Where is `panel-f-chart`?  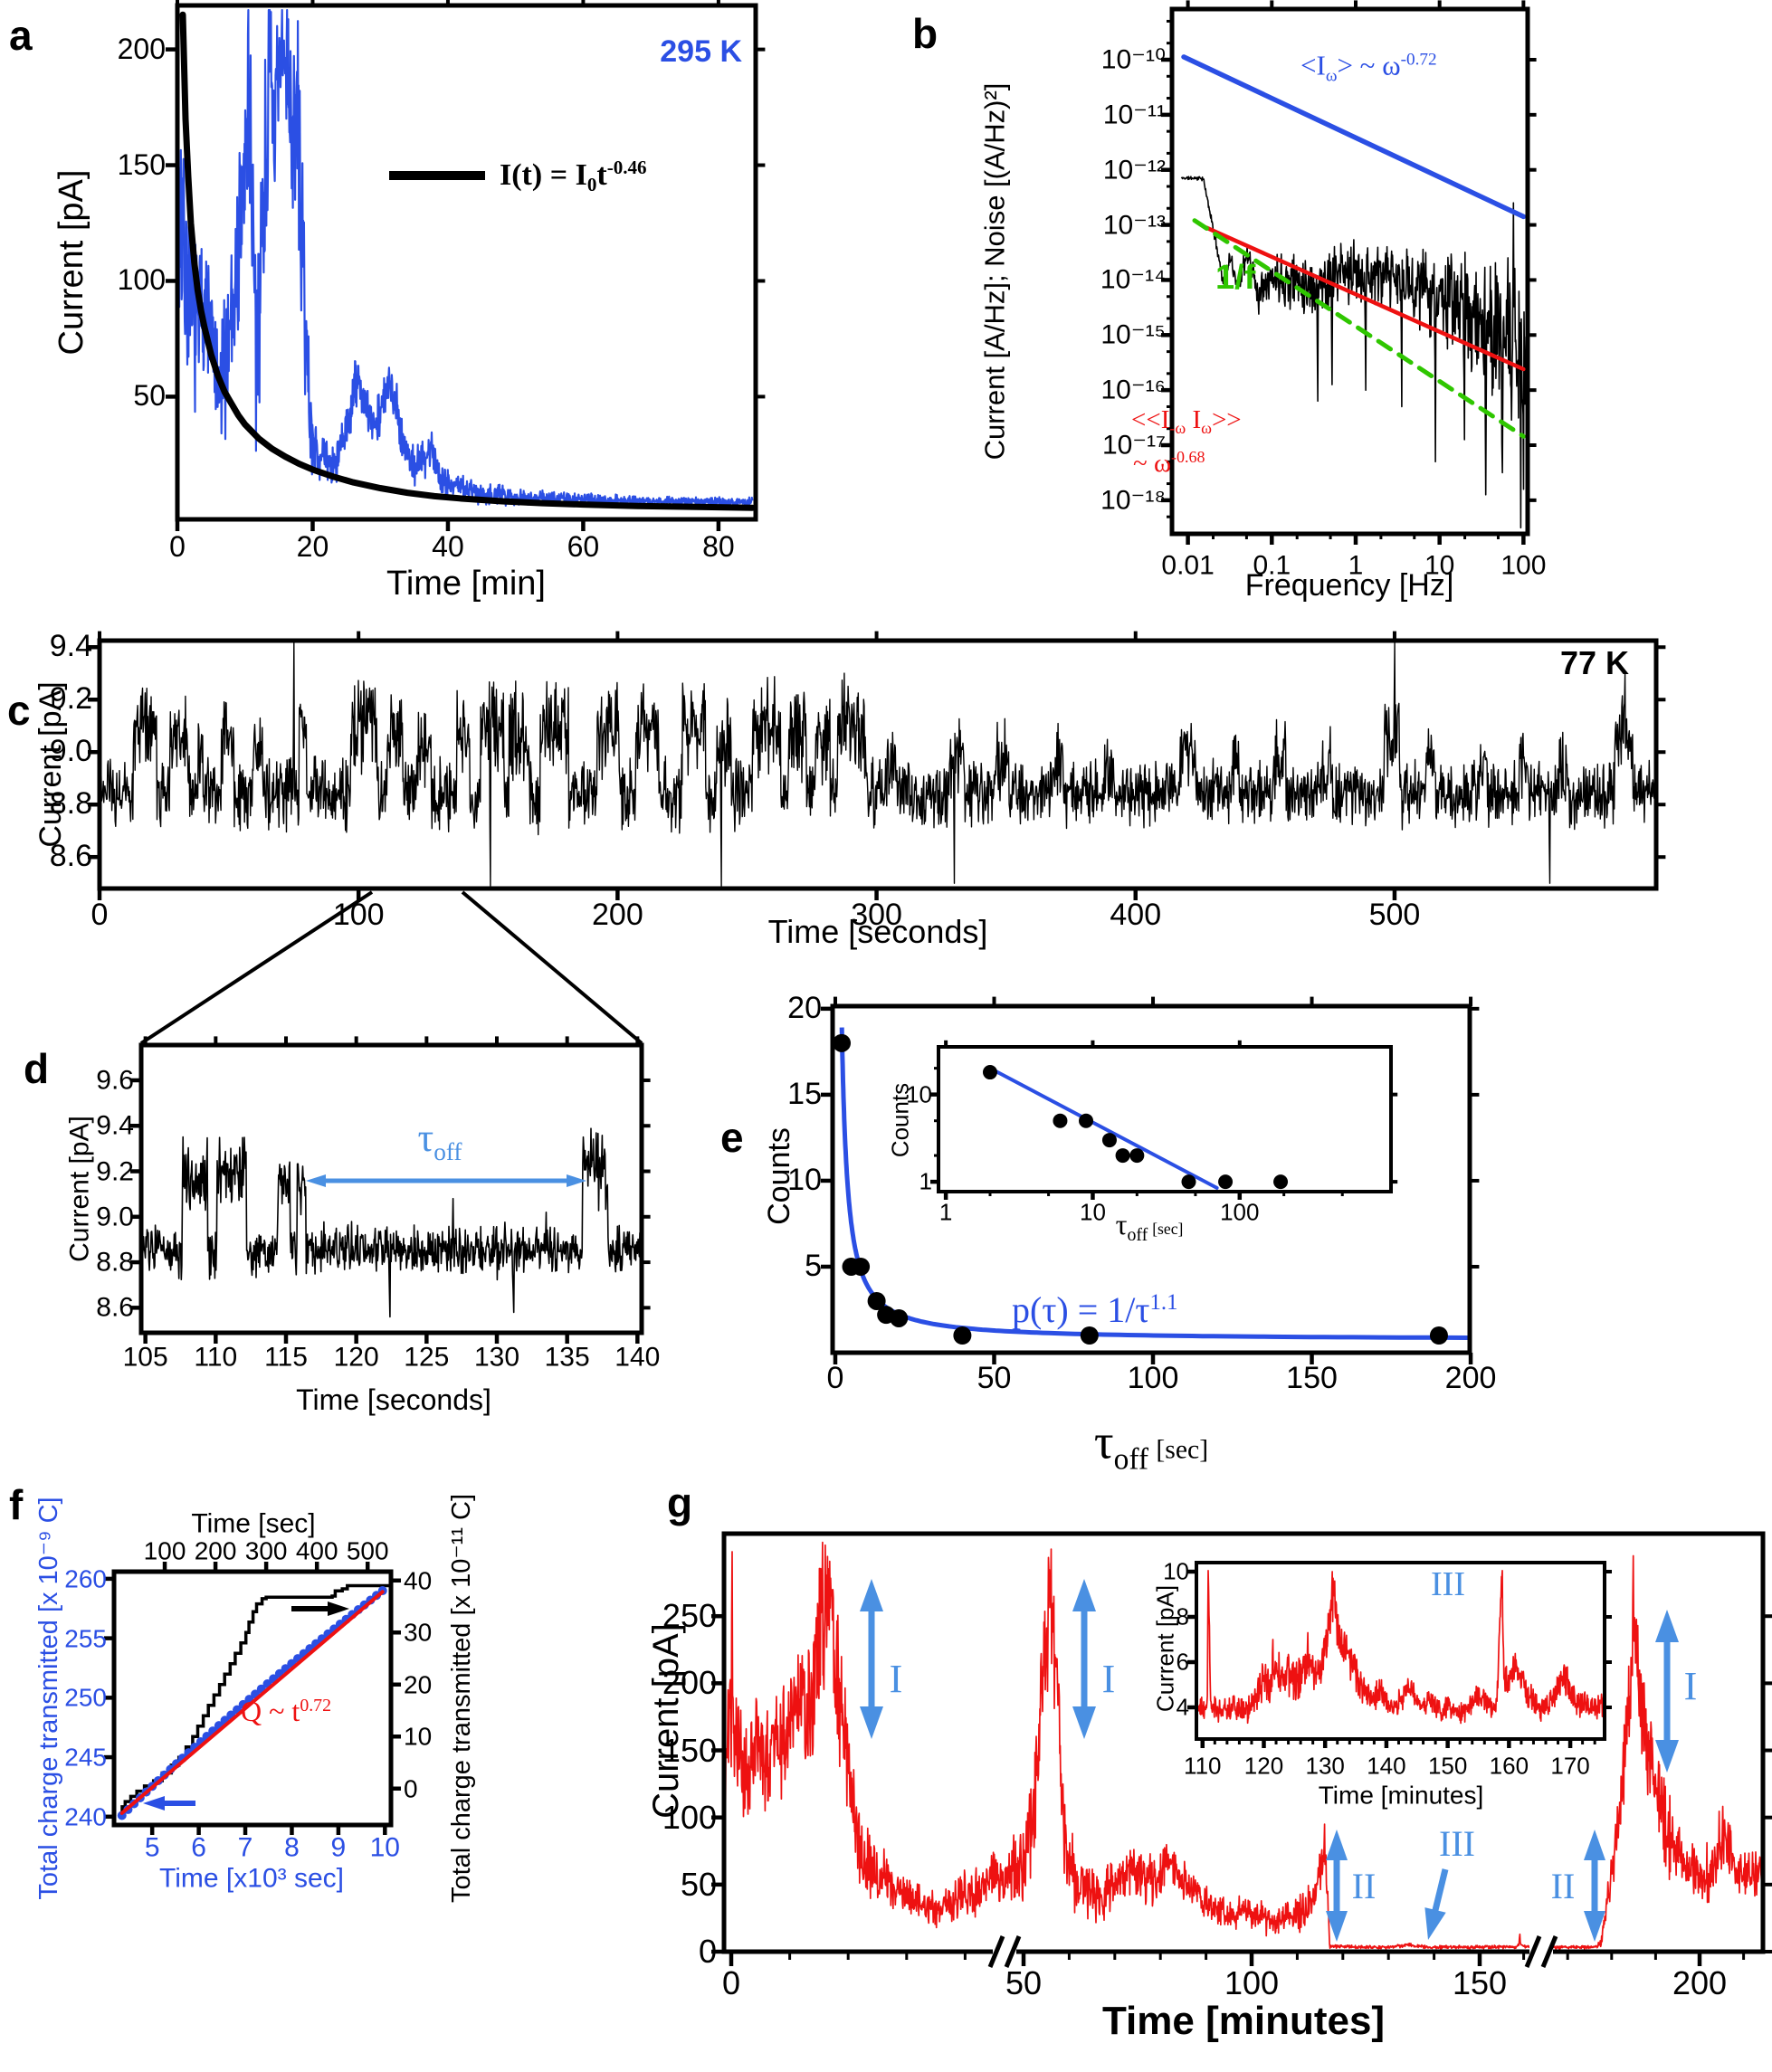 panel-f-chart is located at coordinates (255, 1700).